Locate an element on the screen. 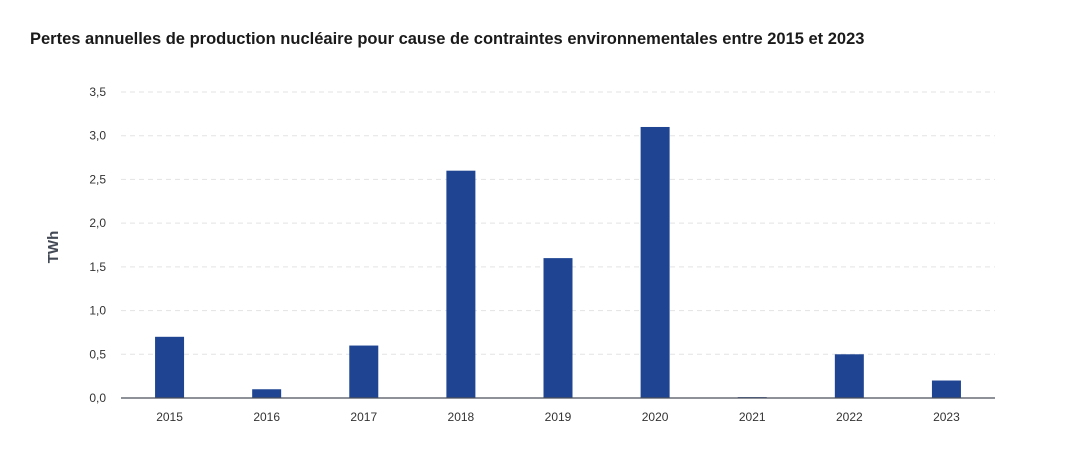 The height and width of the screenshot is (467, 1090). bar-2016 is located at coordinates (267, 393).